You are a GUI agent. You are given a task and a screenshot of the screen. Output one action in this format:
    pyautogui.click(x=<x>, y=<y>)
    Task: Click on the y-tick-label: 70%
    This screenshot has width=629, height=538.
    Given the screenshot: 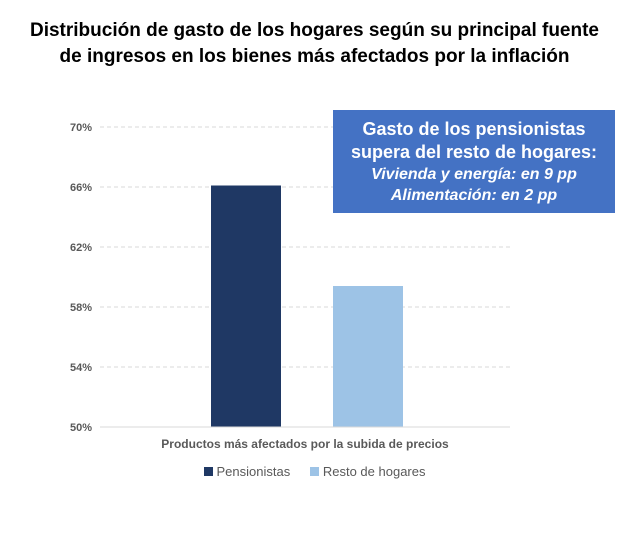 What is the action you would take?
    pyautogui.click(x=81, y=128)
    